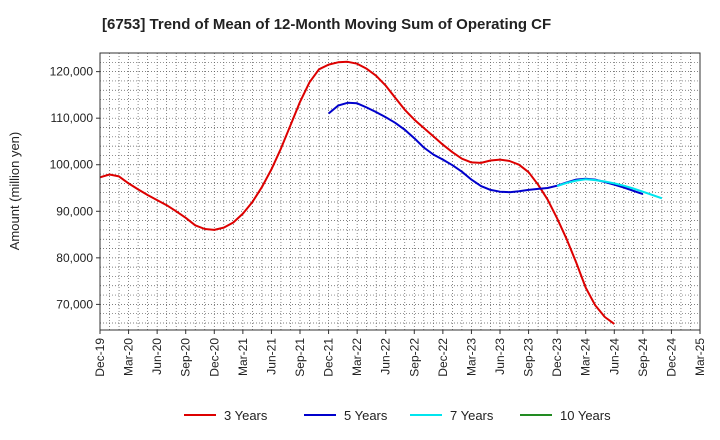  What do you see at coordinates (609, 189) in the screenshot?
I see `series-line-7-years` at bounding box center [609, 189].